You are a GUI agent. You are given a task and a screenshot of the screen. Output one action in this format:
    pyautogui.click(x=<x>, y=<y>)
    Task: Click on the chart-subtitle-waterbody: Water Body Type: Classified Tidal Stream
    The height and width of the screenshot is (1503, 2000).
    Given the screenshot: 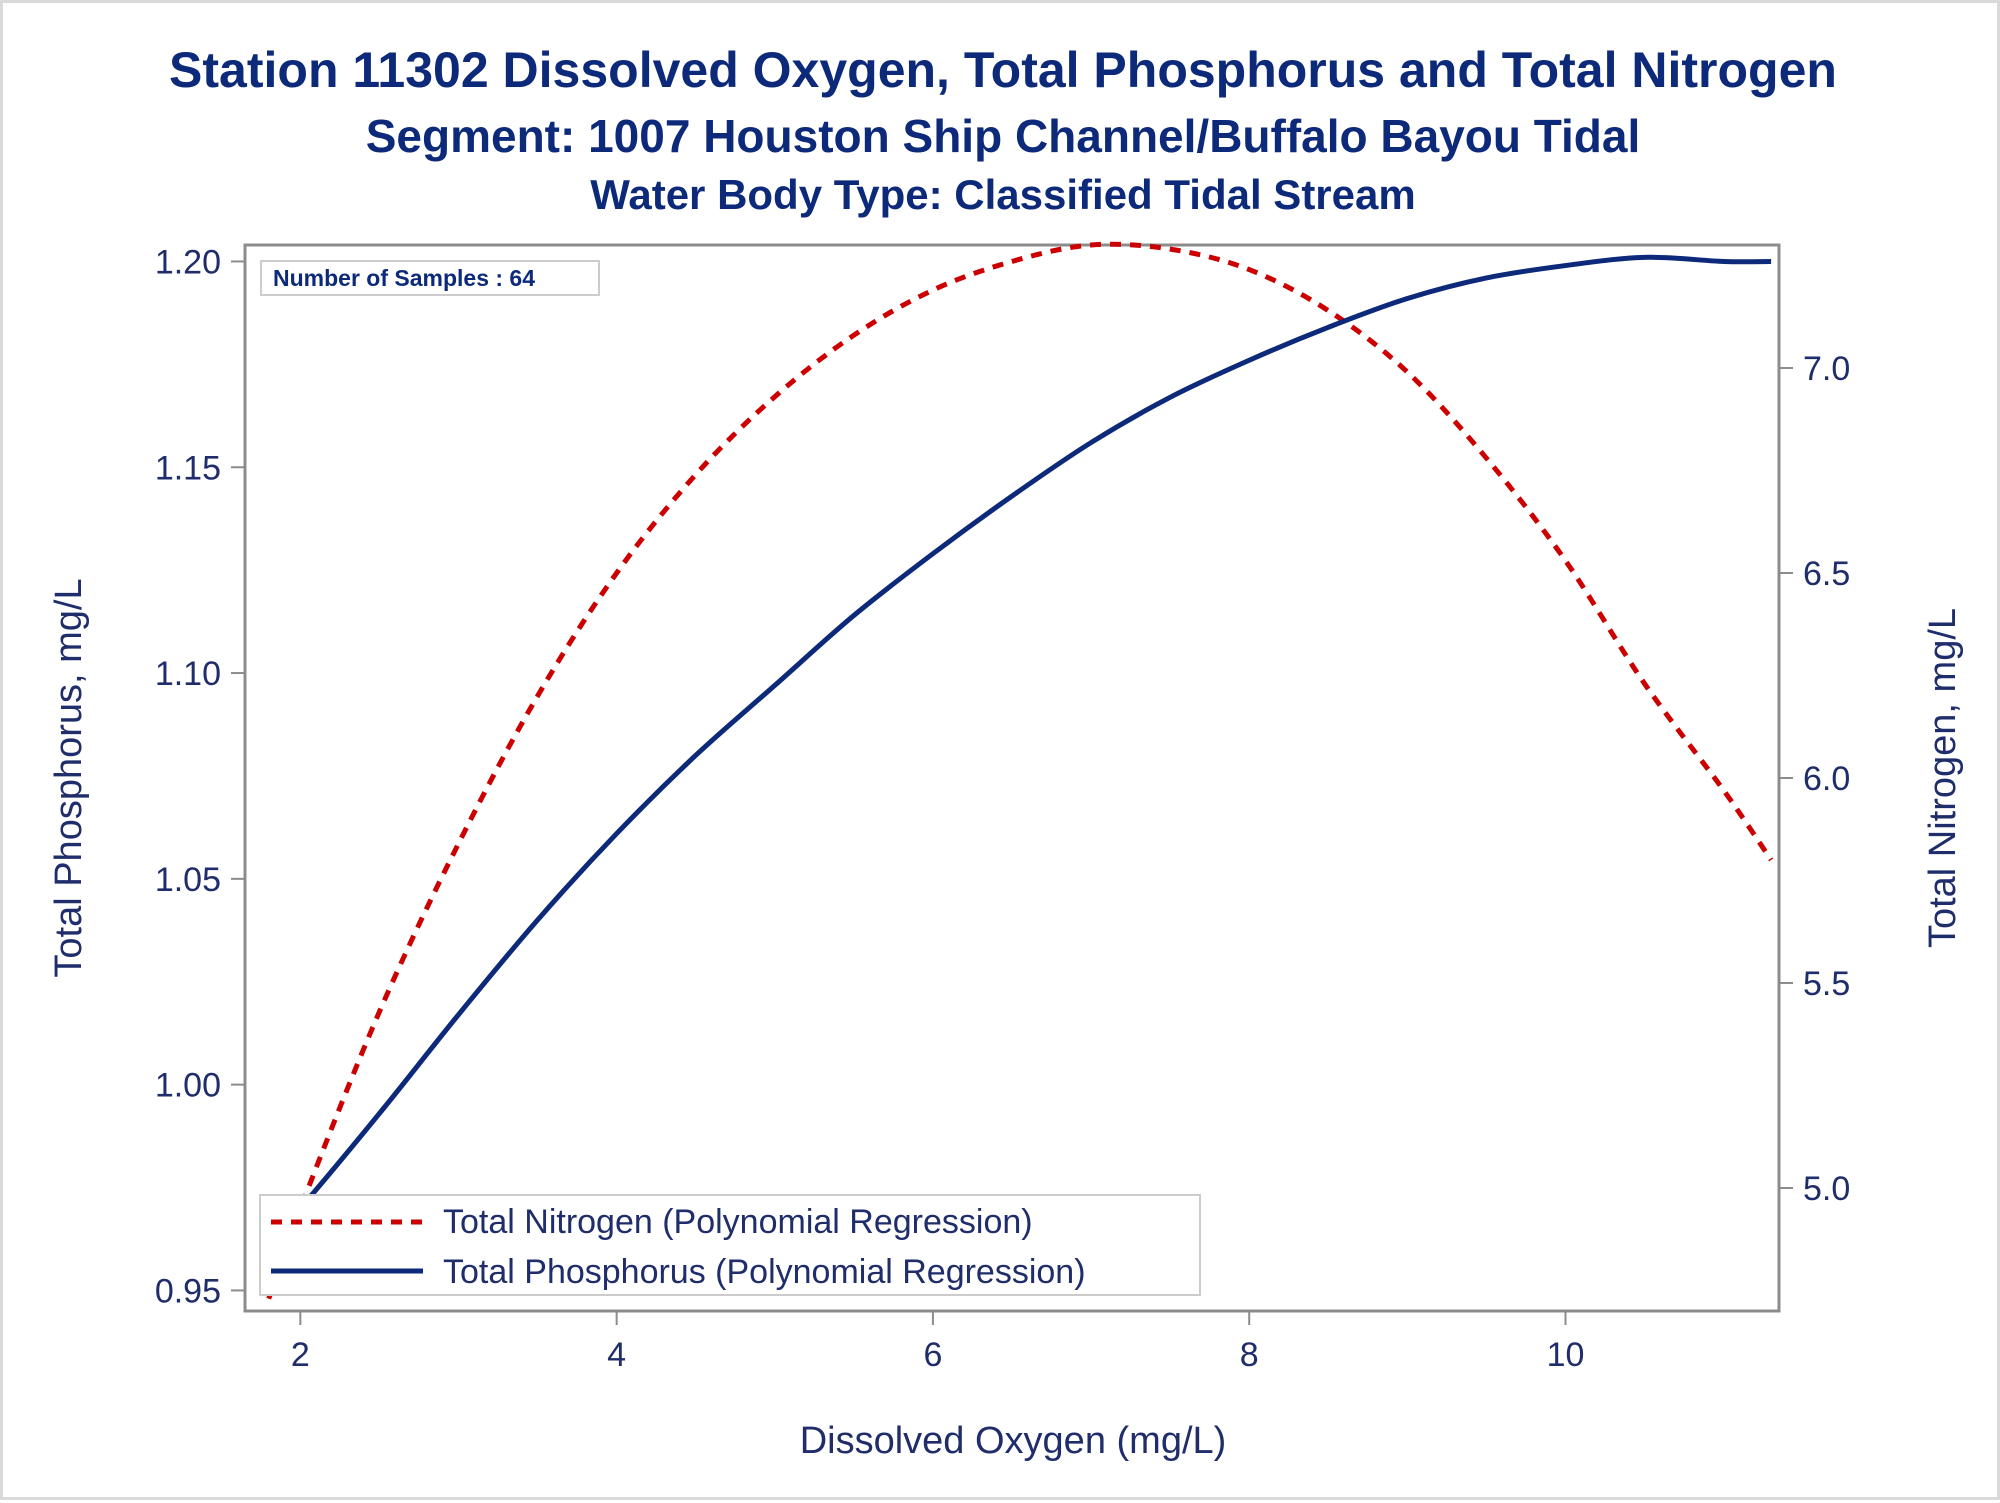 What is the action you would take?
    pyautogui.click(x=1003, y=194)
    